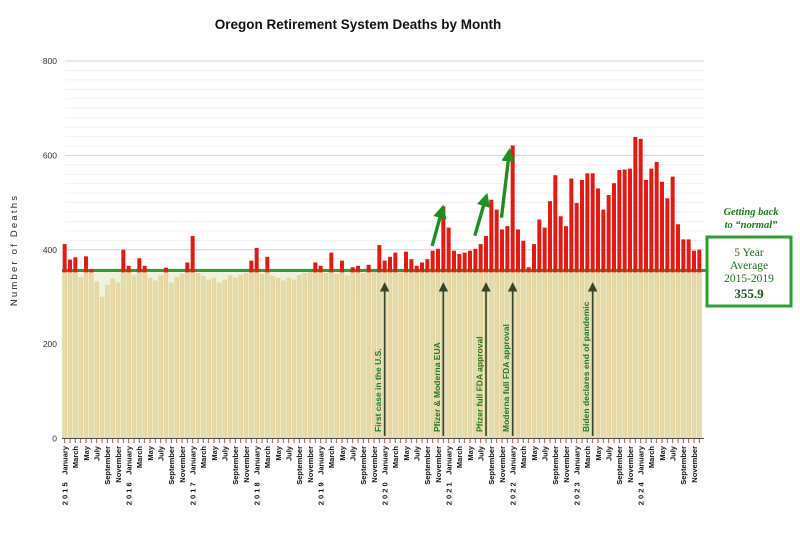  What do you see at coordinates (331, 457) in the screenshot?
I see `x-tick-label-2019-03: March` at bounding box center [331, 457].